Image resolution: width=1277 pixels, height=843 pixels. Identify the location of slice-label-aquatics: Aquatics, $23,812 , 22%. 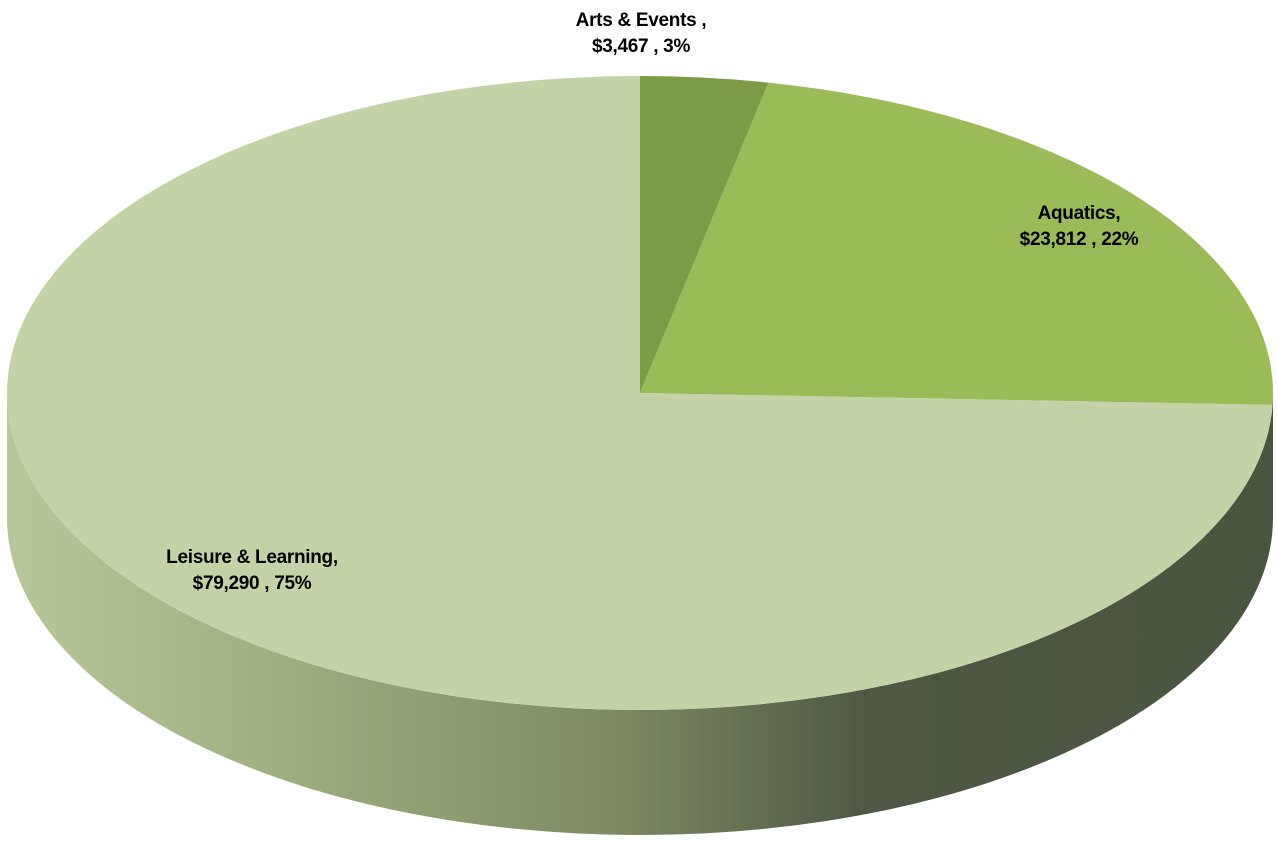
(1079, 227).